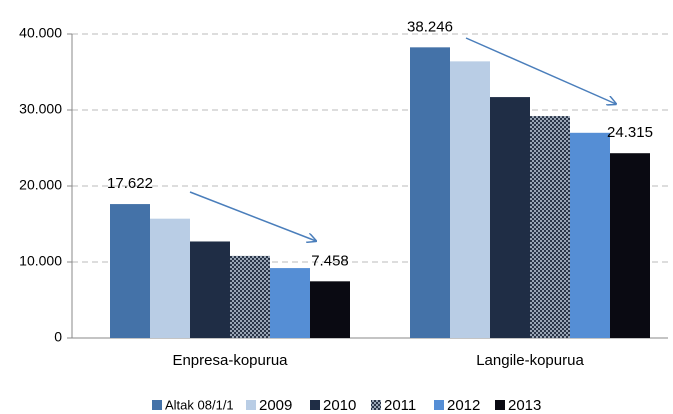  I want to click on y-tick-label: 40.000, so click(40, 33).